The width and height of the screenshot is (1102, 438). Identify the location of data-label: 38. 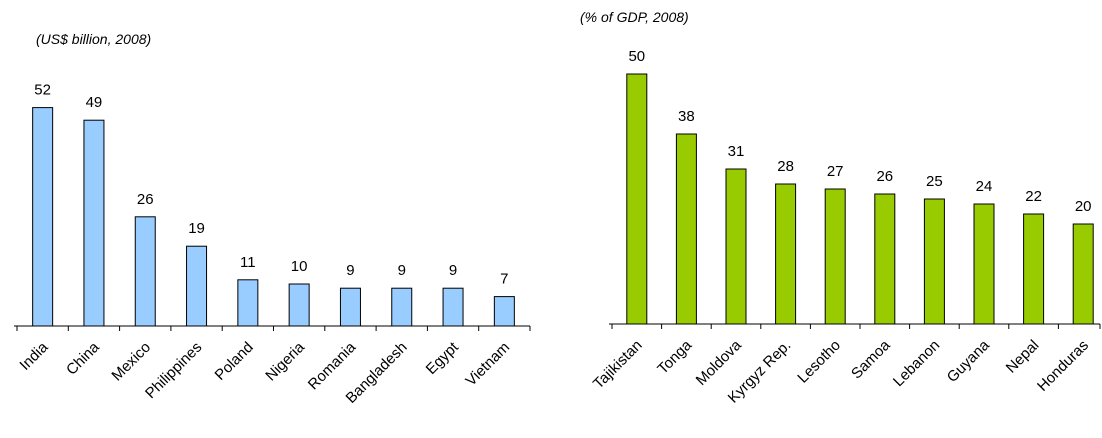
(686, 116).